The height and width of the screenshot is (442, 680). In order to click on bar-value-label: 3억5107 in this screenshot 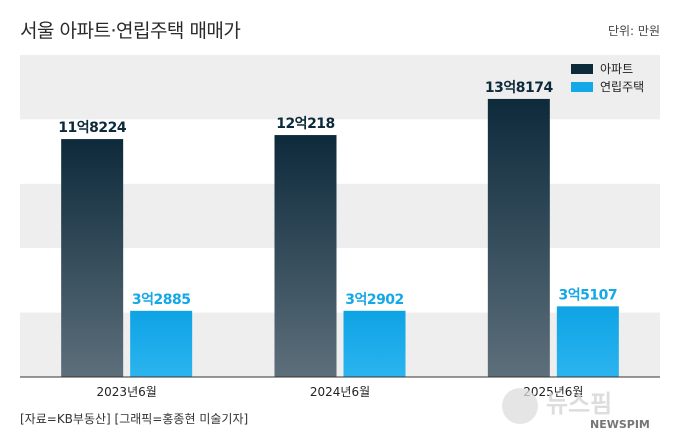, I will do `click(588, 295)`.